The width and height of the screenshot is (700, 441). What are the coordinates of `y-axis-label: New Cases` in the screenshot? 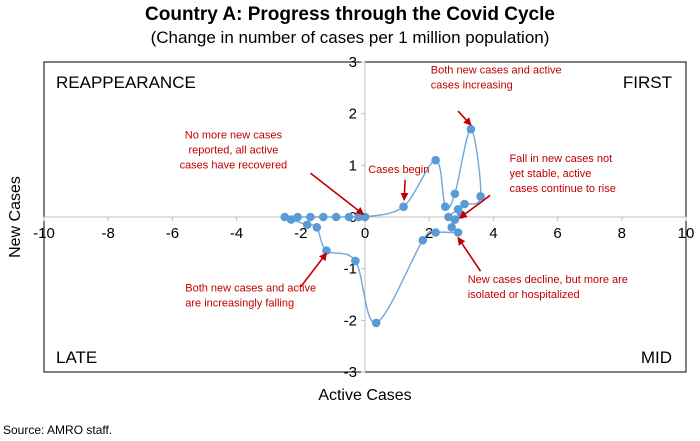 It's located at (15, 217).